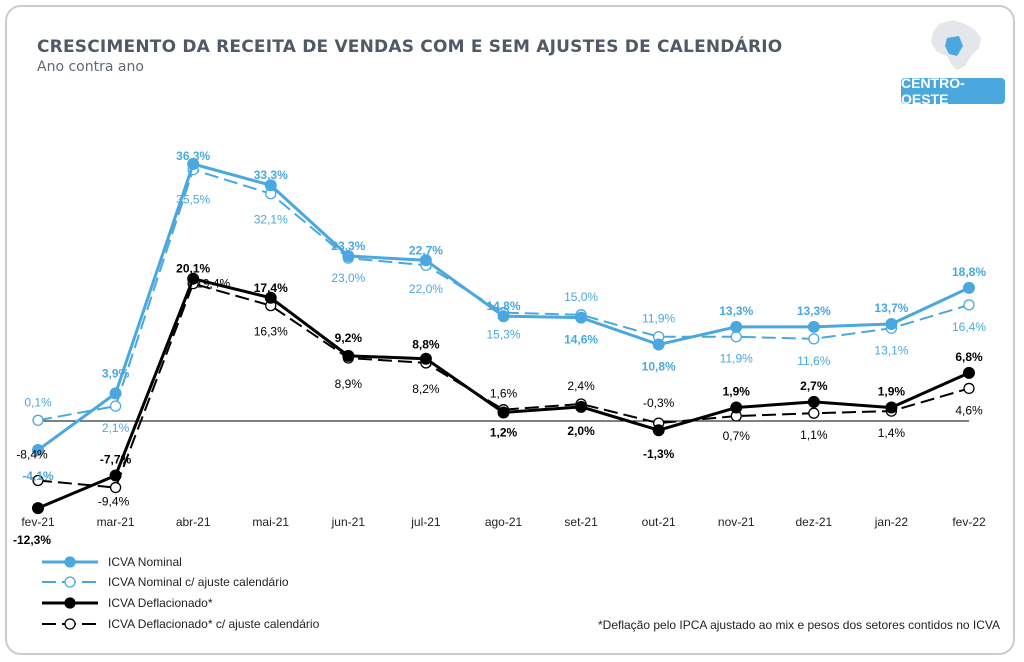  What do you see at coordinates (814, 435) in the screenshot?
I see `data-label: 1,1%` at bounding box center [814, 435].